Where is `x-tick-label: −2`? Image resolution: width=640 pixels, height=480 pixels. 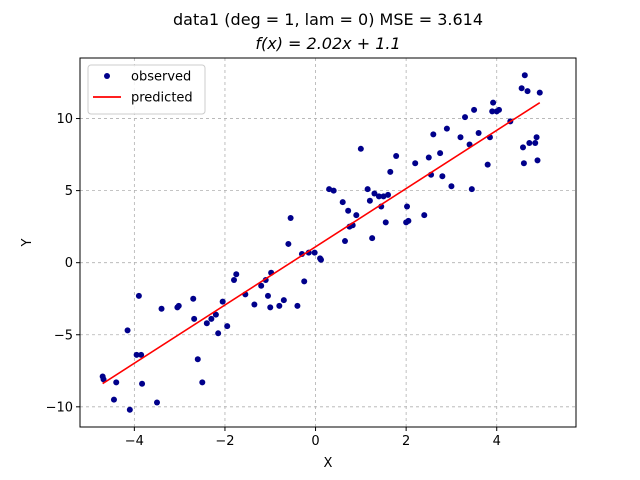
x-tick-label: −2 is located at coordinates (224, 441).